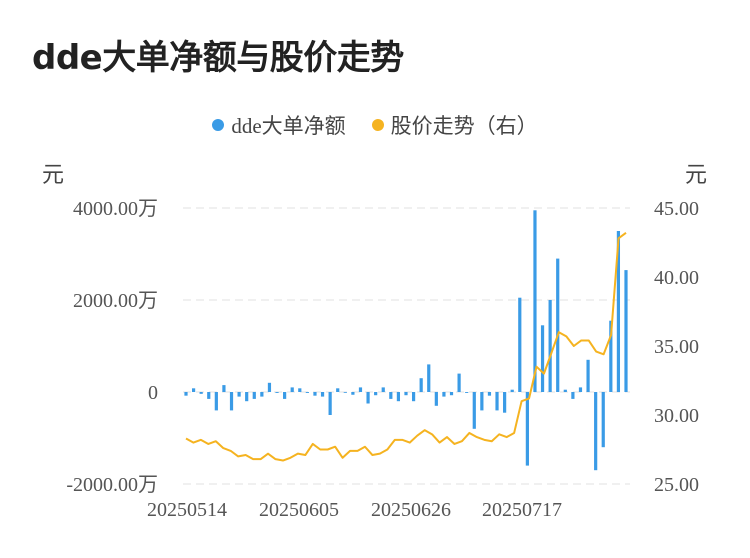  What do you see at coordinates (53, 174) in the screenshot?
I see `left-axis-unit: 元` at bounding box center [53, 174].